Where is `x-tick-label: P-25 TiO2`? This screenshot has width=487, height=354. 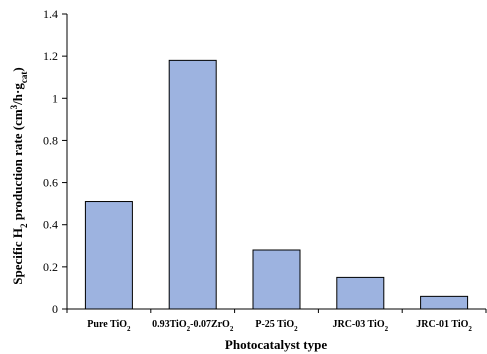
x-tick-label: P-25 TiO2 is located at coordinates (276, 326).